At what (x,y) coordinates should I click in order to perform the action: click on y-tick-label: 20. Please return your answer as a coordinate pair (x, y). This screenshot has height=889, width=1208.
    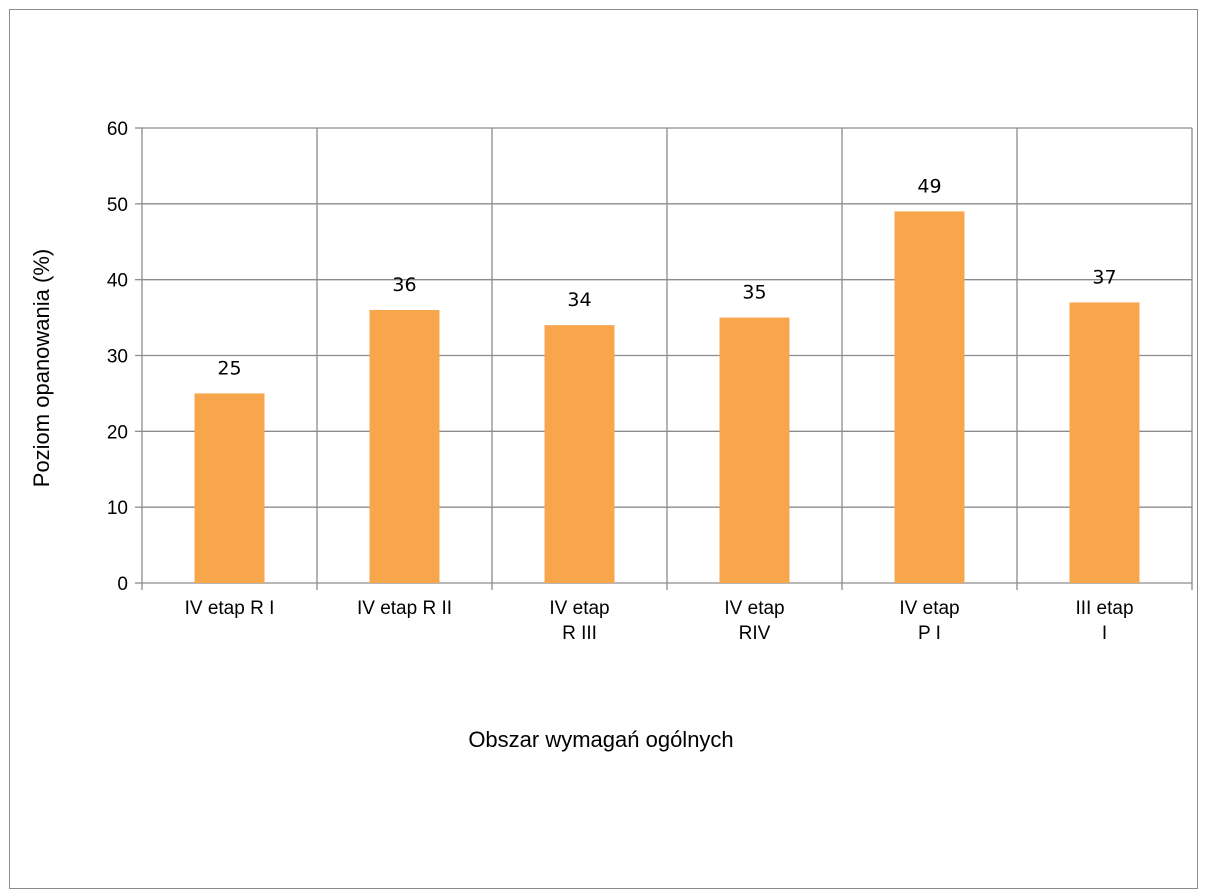
    Looking at the image, I should click on (117, 432).